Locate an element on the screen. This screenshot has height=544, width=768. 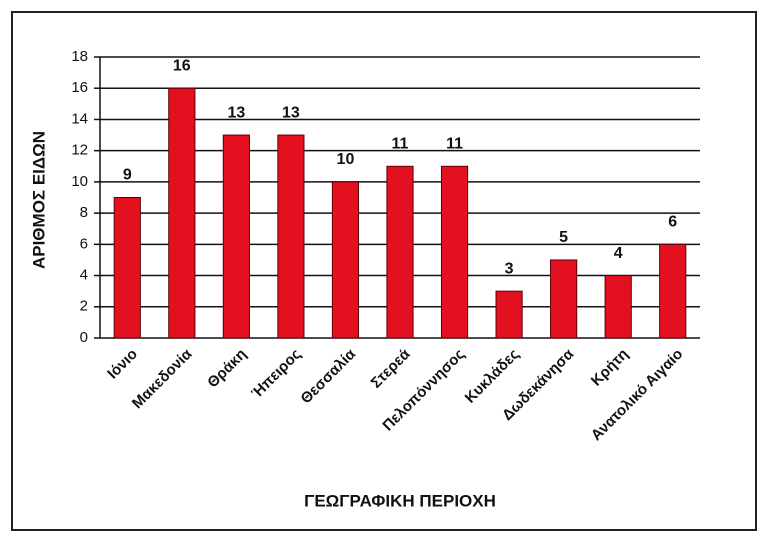
y-tick-label: 16 is located at coordinates (79, 87).